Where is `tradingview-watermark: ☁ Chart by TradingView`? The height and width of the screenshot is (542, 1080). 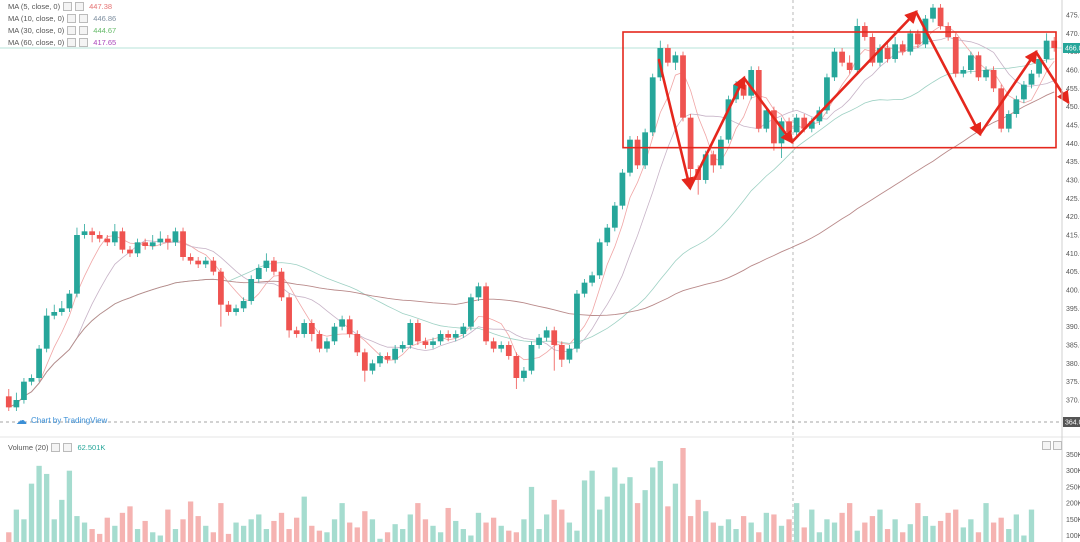 tradingview-watermark: ☁ Chart by TradingView is located at coordinates (61, 420).